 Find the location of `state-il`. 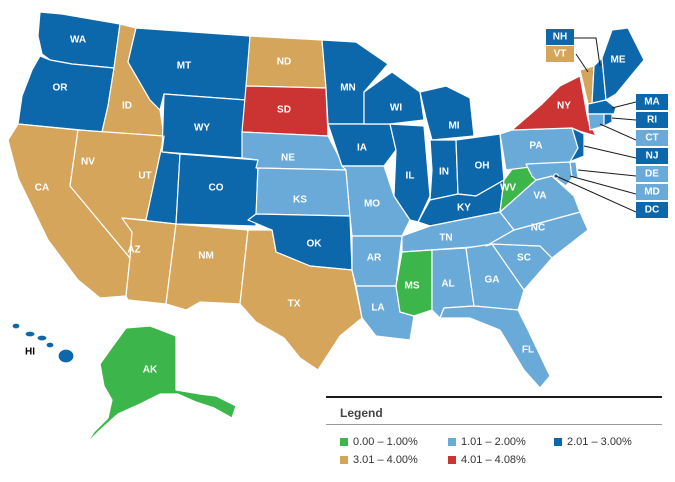

state-il is located at coordinates (410, 173).